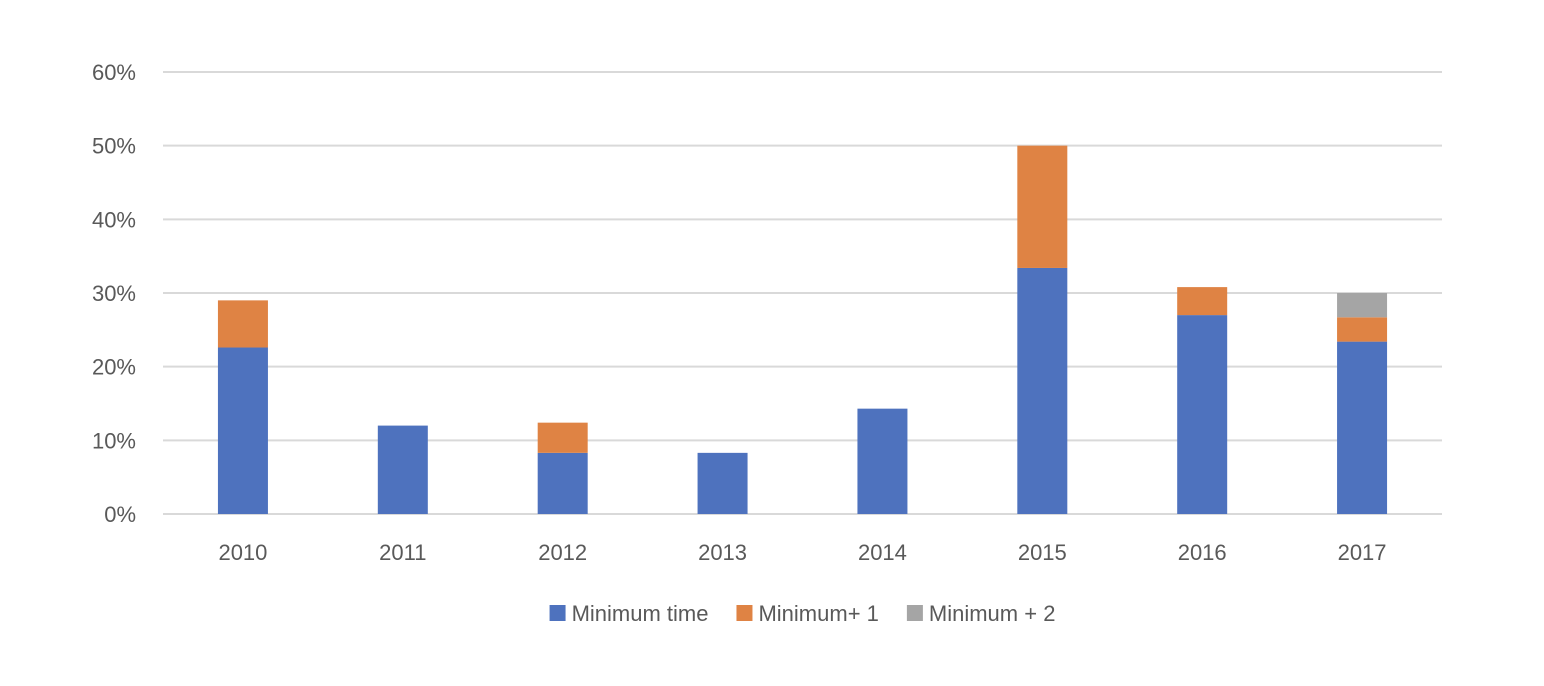  Describe the element at coordinates (114, 367) in the screenshot. I see `y-tick-label: 20%` at that location.